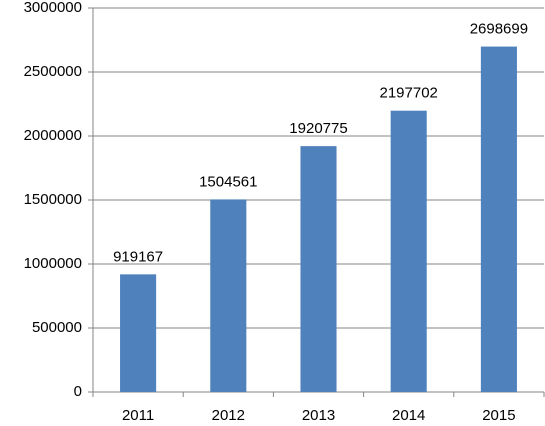  Describe the element at coordinates (498, 415) in the screenshot. I see `x-tick-label: 2015` at that location.